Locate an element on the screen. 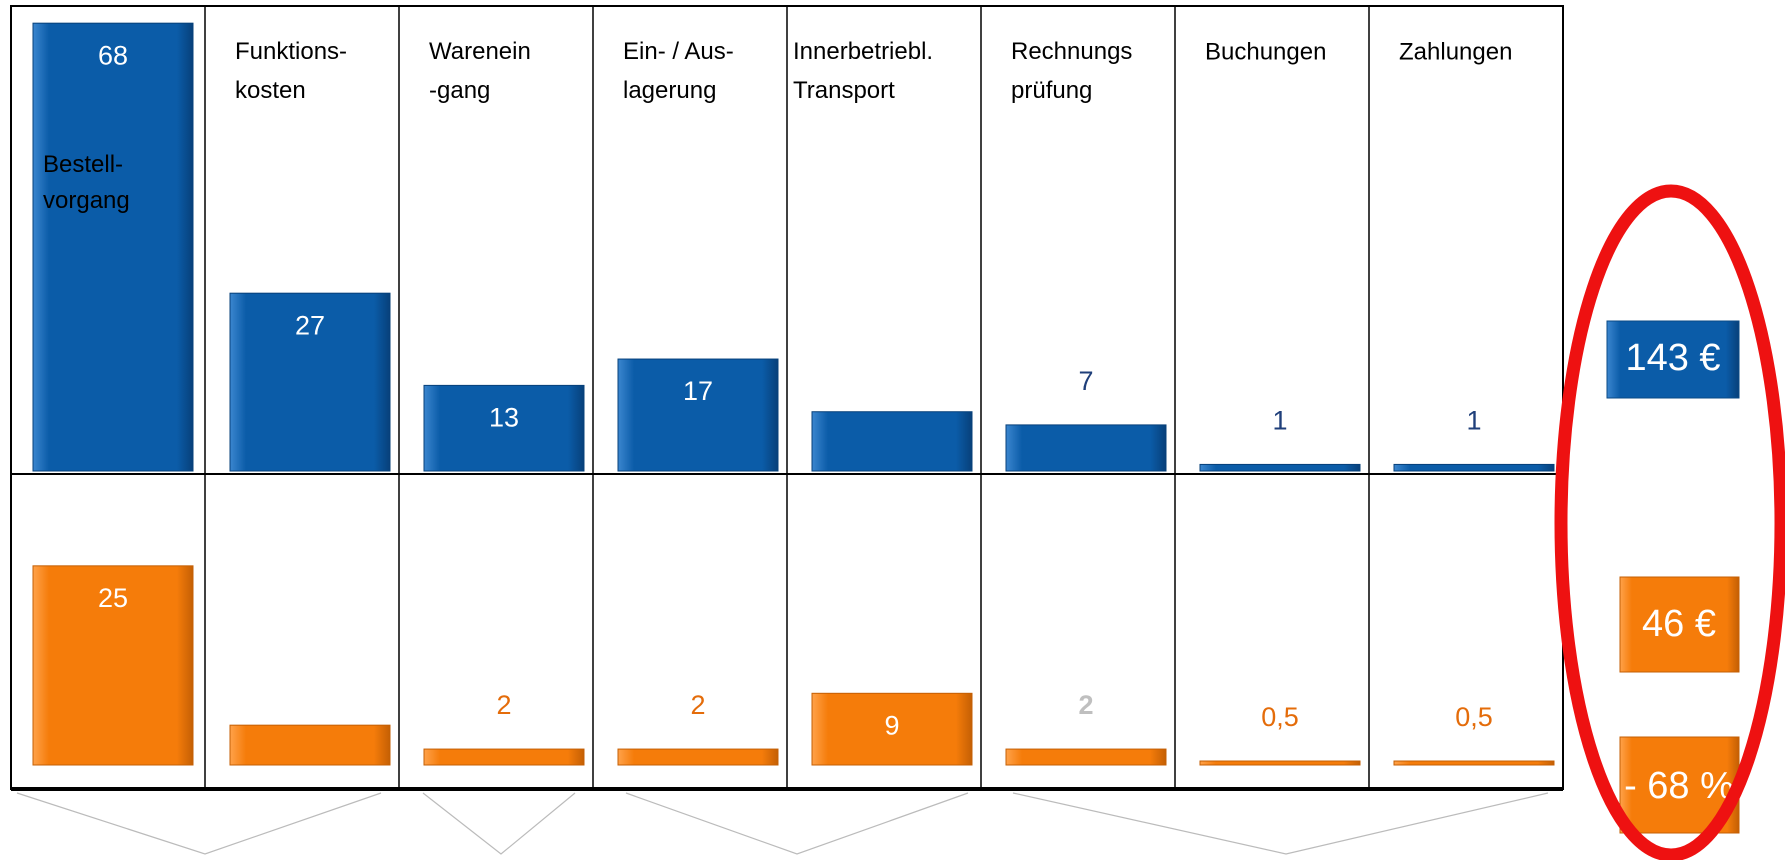 The height and width of the screenshot is (860, 1785). value-label: 5 is located at coordinates (309, 681).